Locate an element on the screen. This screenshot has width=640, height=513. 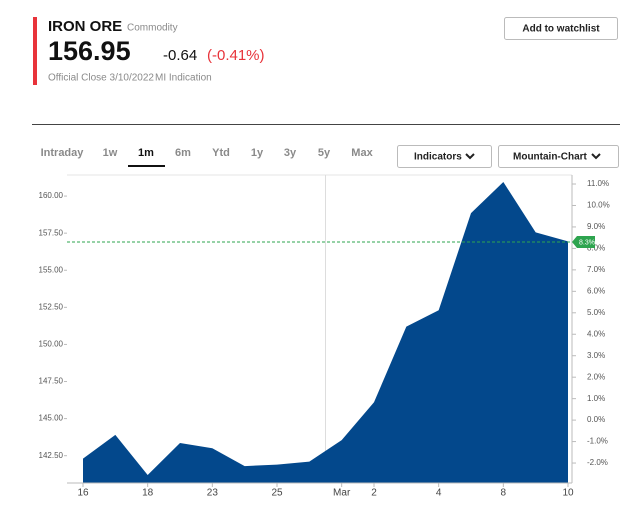
chart-type-dropdown is located at coordinates (558, 156).